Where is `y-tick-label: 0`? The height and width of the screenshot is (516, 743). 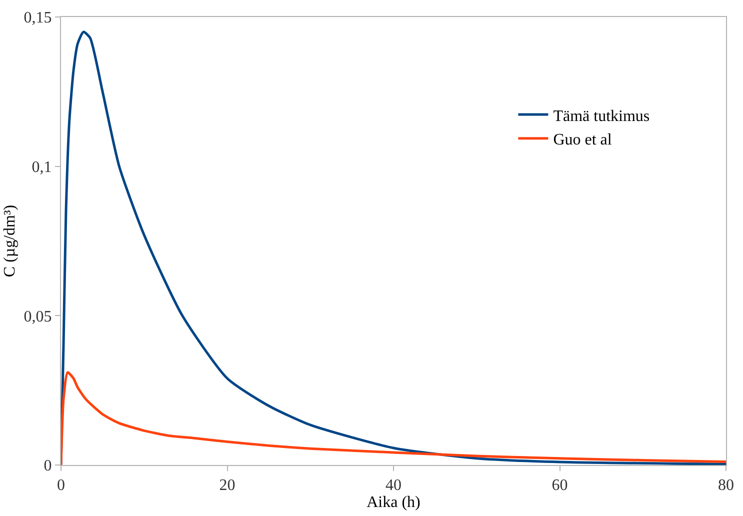 y-tick-label: 0 is located at coordinates (48, 466).